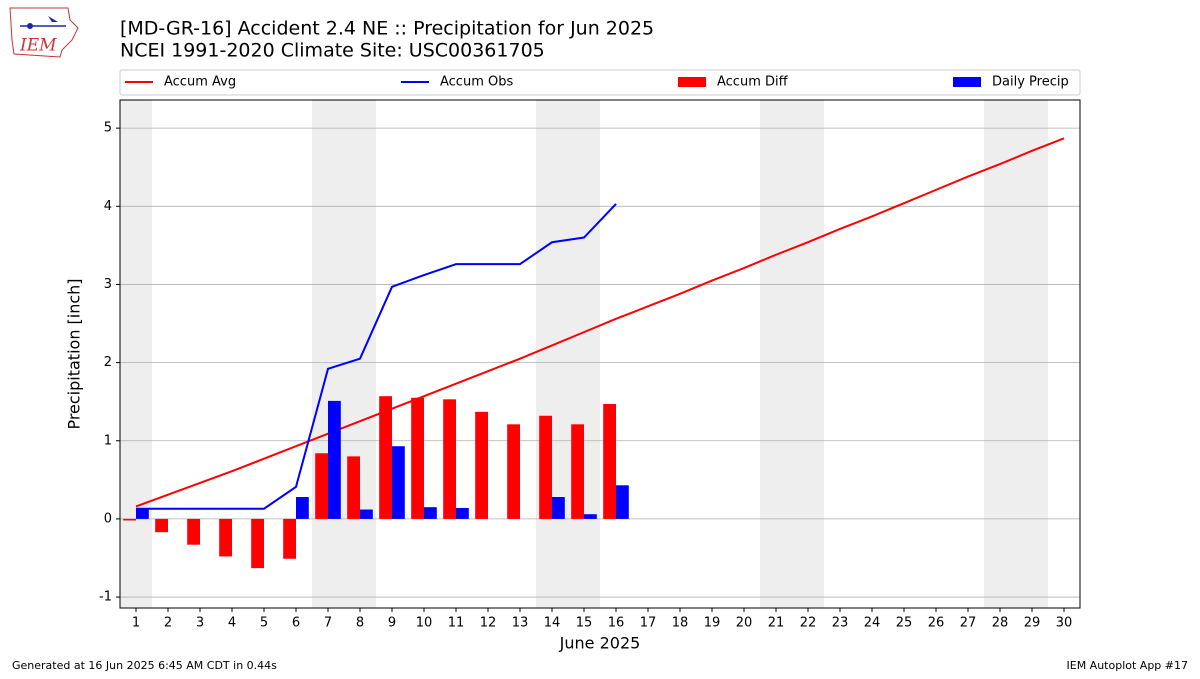  What do you see at coordinates (108, 440) in the screenshot?
I see `y-tick-label: 1` at bounding box center [108, 440].